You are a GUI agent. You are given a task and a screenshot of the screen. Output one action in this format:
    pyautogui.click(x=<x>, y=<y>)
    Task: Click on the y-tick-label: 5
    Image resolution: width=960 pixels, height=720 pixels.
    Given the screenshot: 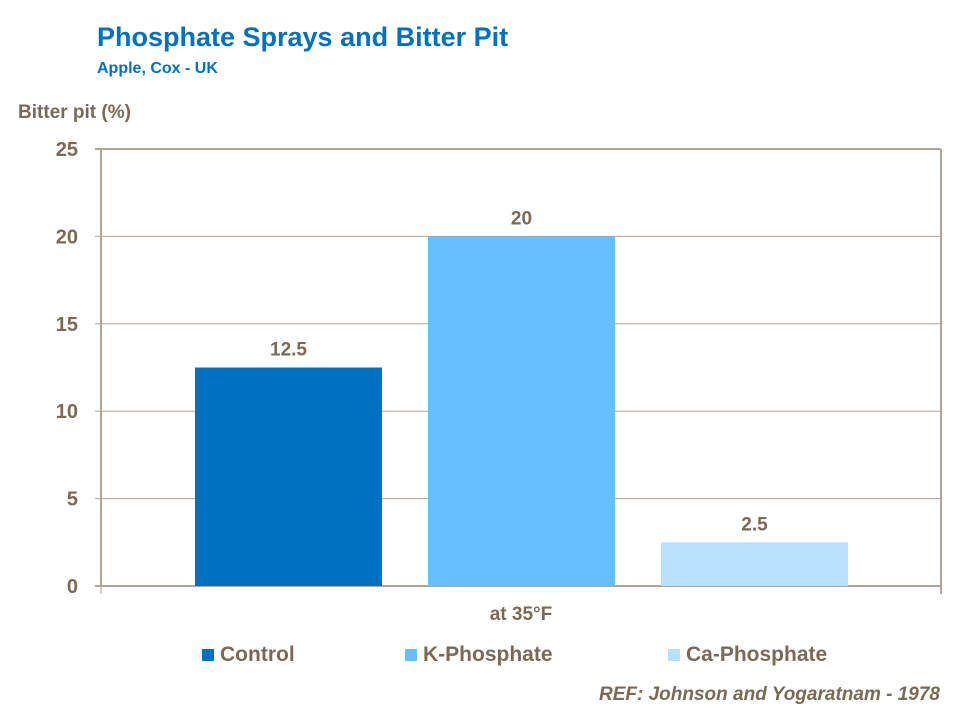 What is the action you would take?
    pyautogui.click(x=72, y=500)
    